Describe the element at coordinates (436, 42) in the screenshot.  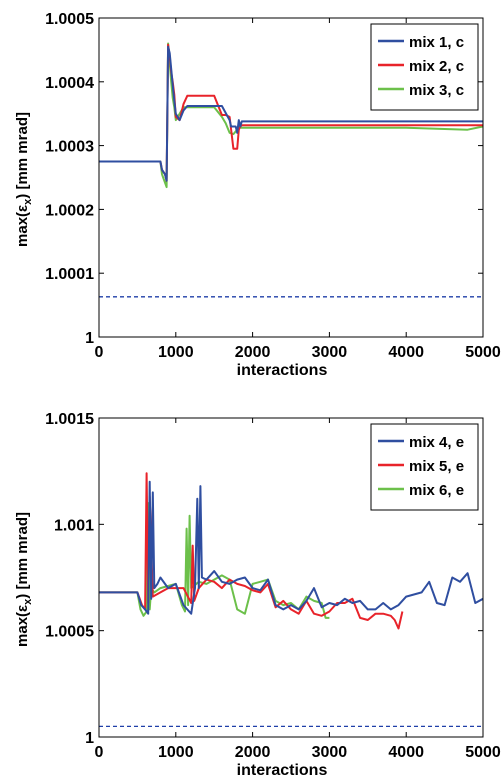
I see `legend-label-1: mix 1, c` at that location.